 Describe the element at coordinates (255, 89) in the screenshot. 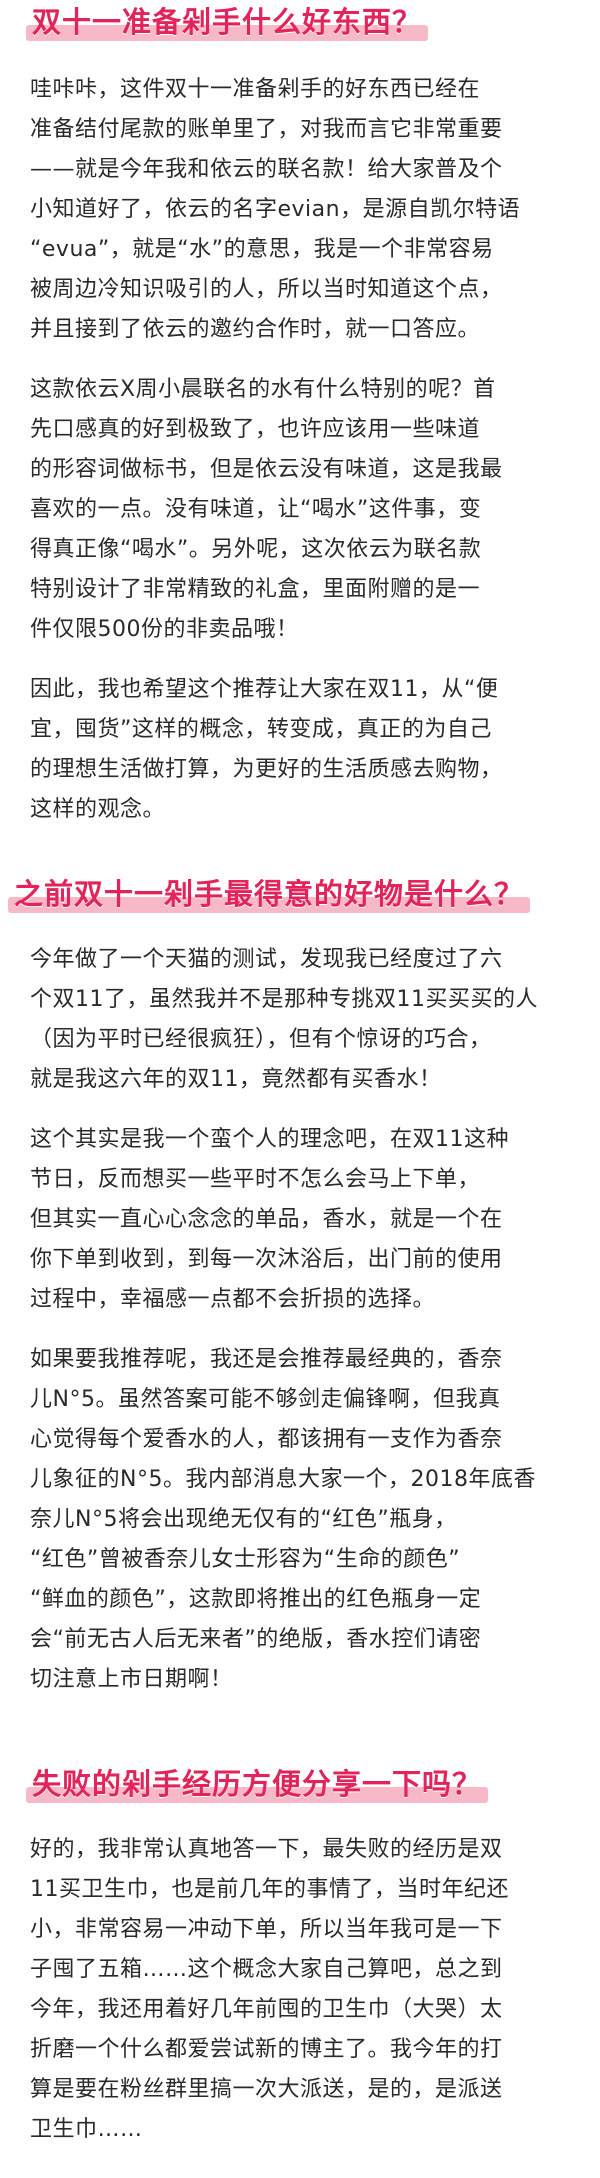

I see `text-line: 哇咔咔，这件双十一准备剁手的好东西已经在` at that location.